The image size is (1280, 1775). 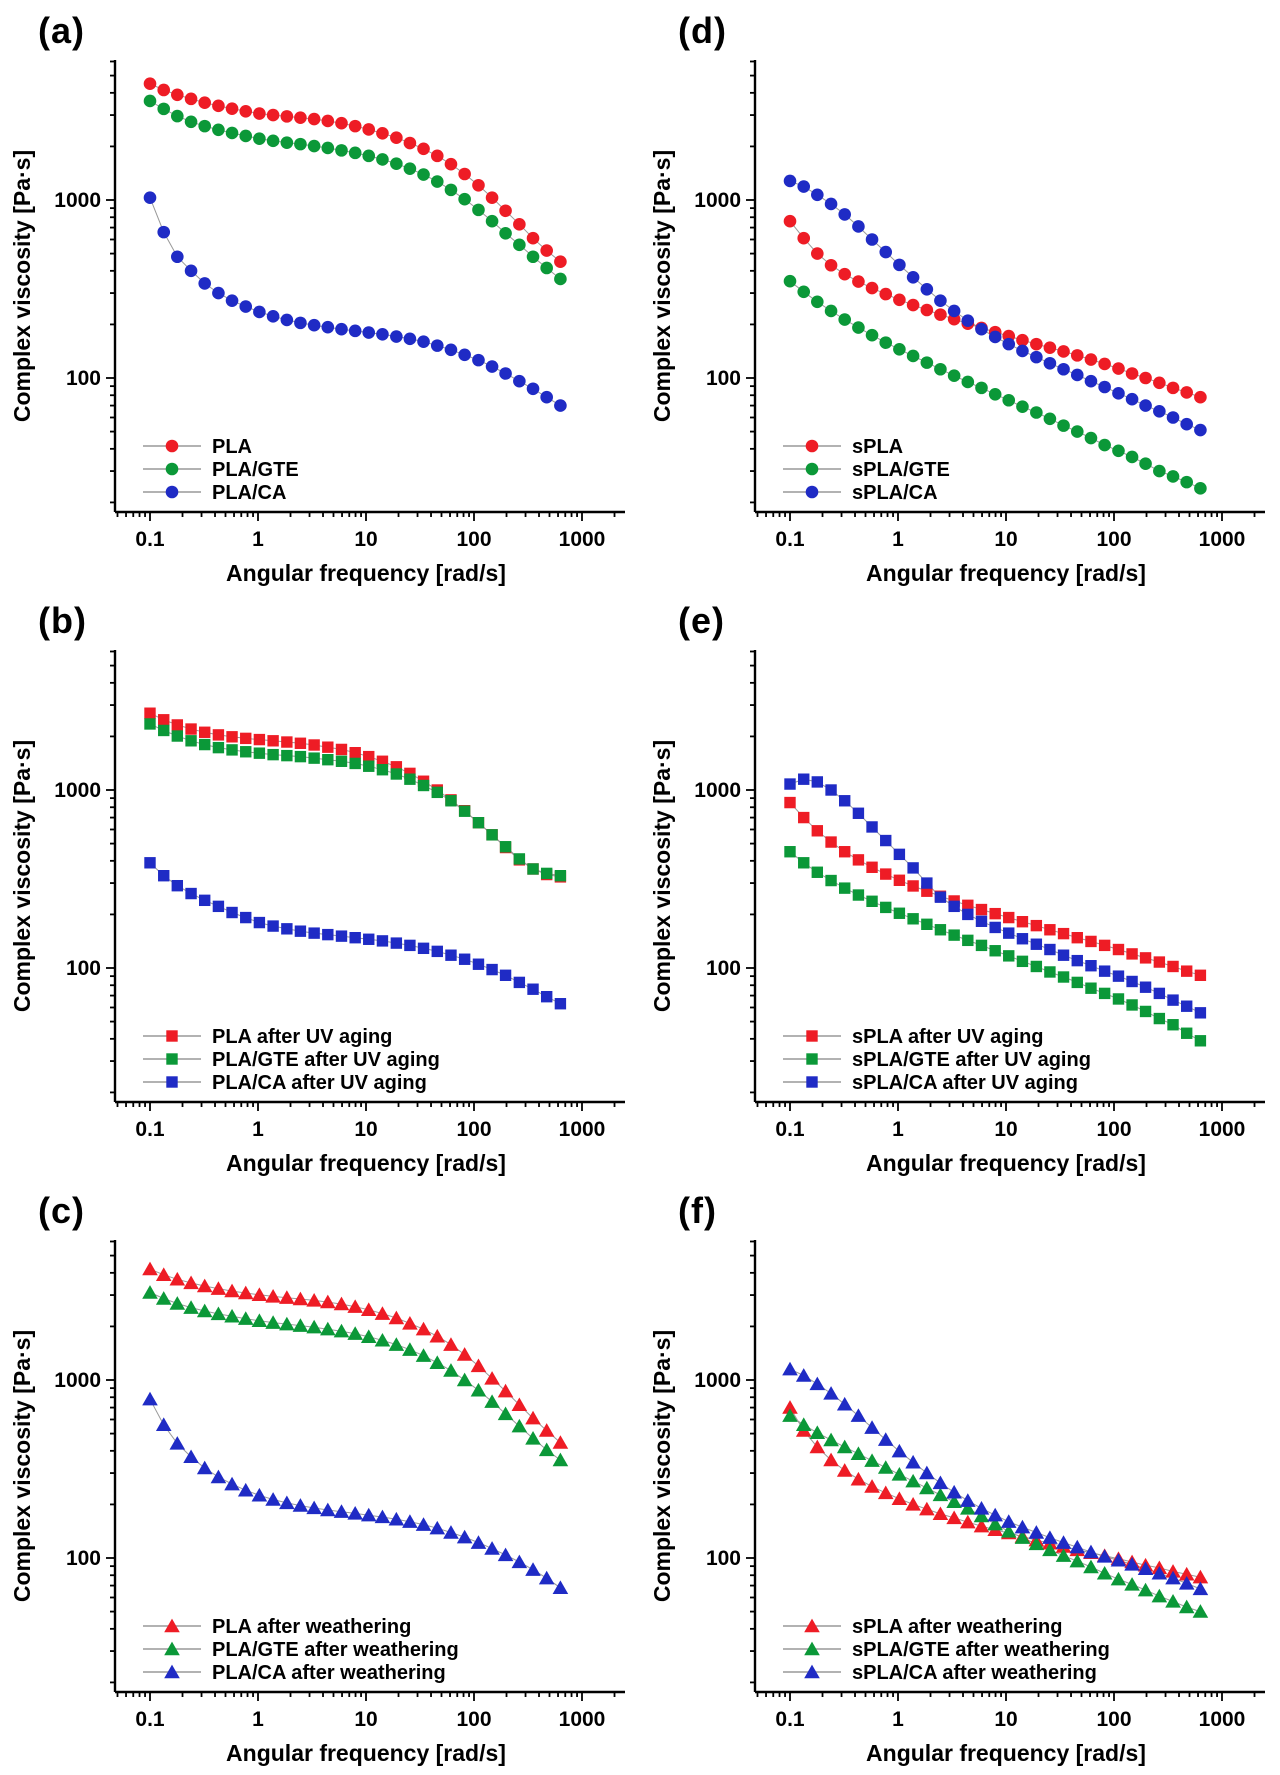 What do you see at coordinates (249, 493) in the screenshot?
I see `svg-text: PLA/CA` at bounding box center [249, 493].